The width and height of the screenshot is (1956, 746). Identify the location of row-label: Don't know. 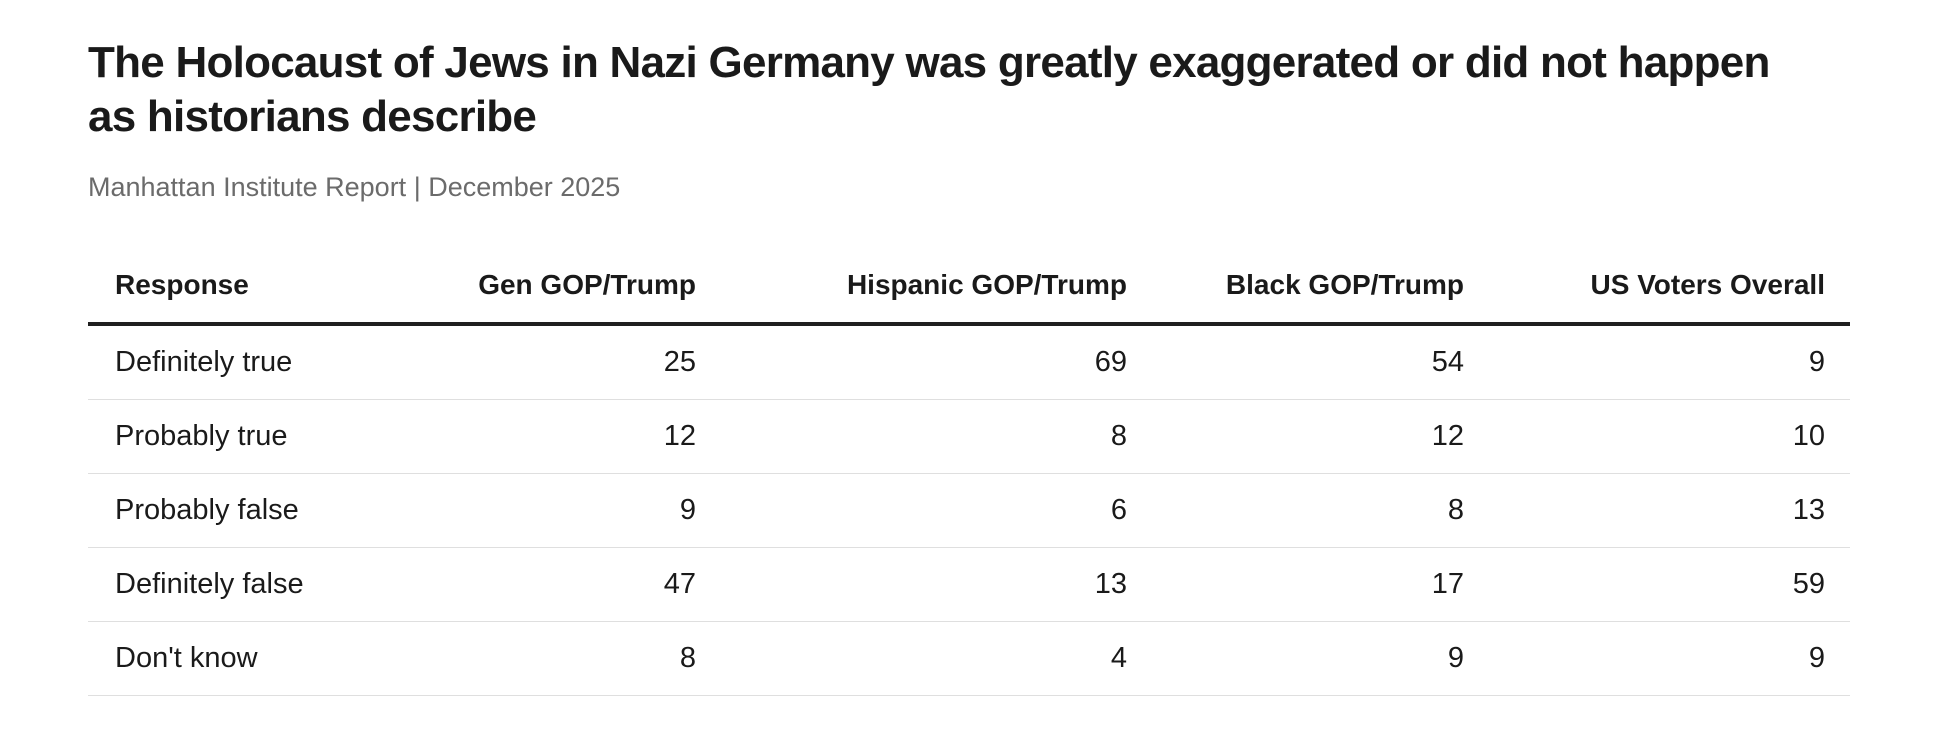
(279, 659).